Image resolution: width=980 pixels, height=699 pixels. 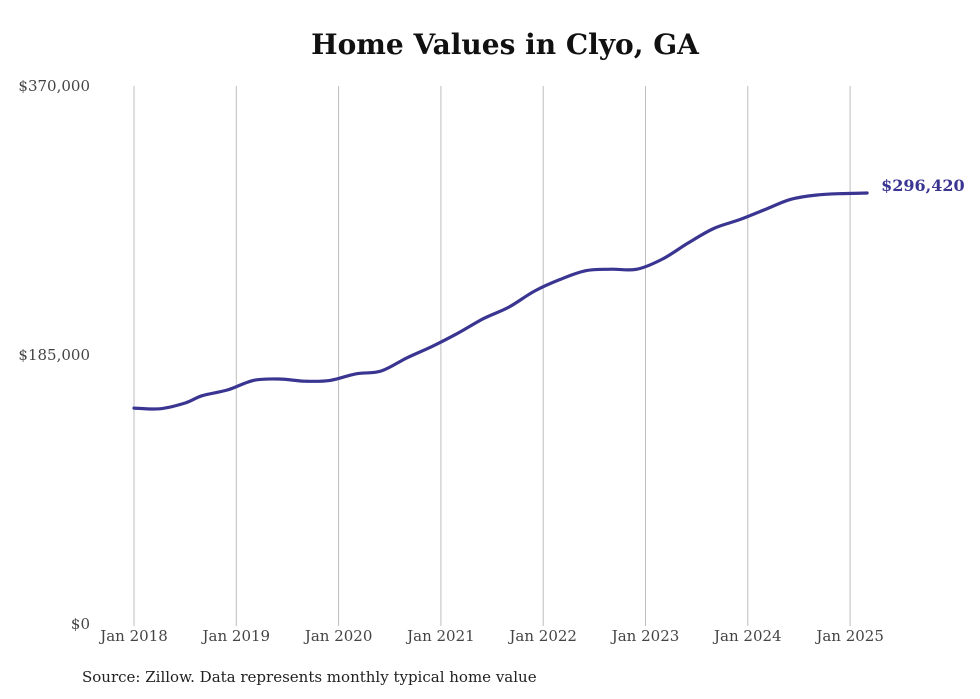 I want to click on end-value-label: $296,420, so click(x=923, y=185).